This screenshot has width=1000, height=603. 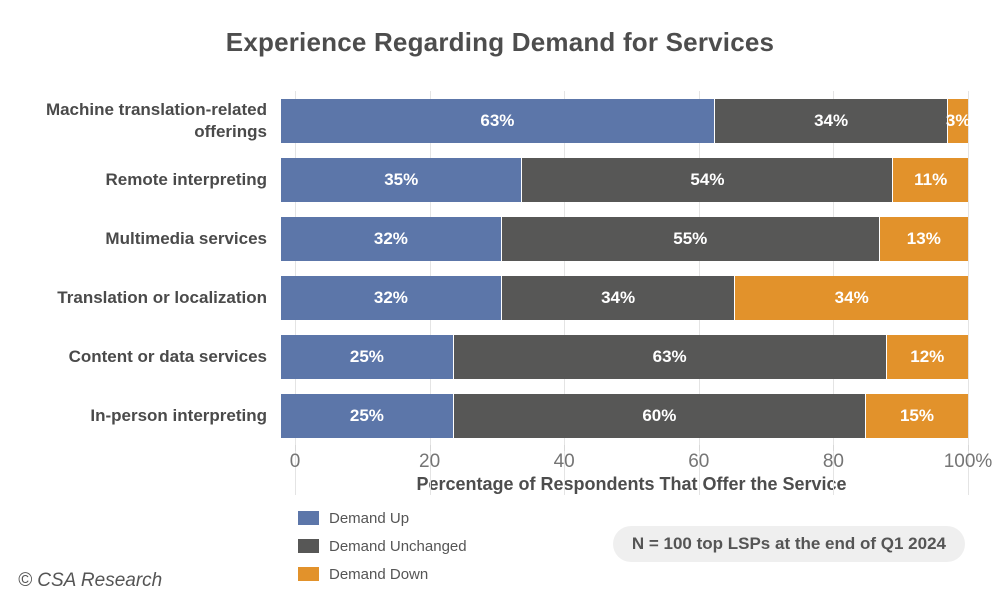 I want to click on bar-track: 25% 63% 12%, so click(x=624, y=356).